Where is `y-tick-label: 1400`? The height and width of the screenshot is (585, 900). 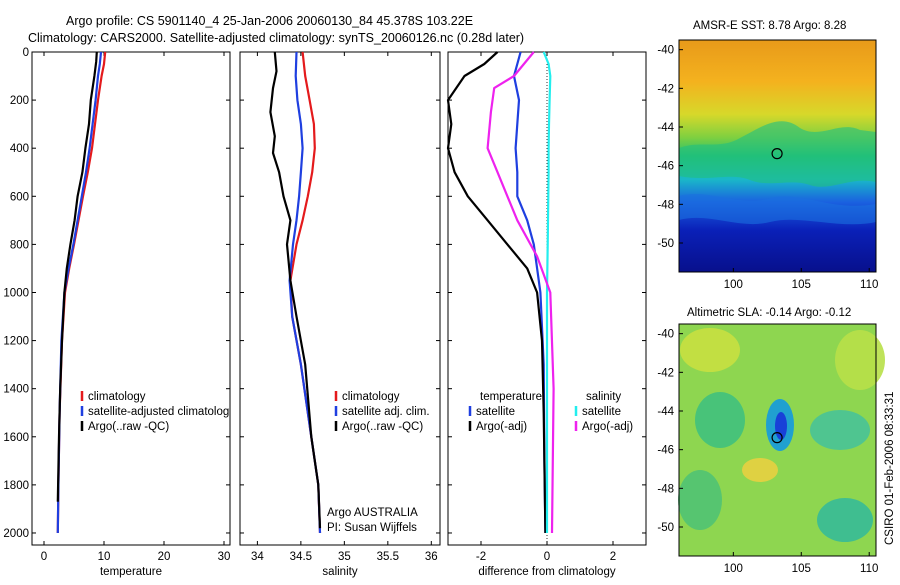
y-tick-label: 1400 is located at coordinates (16, 390).